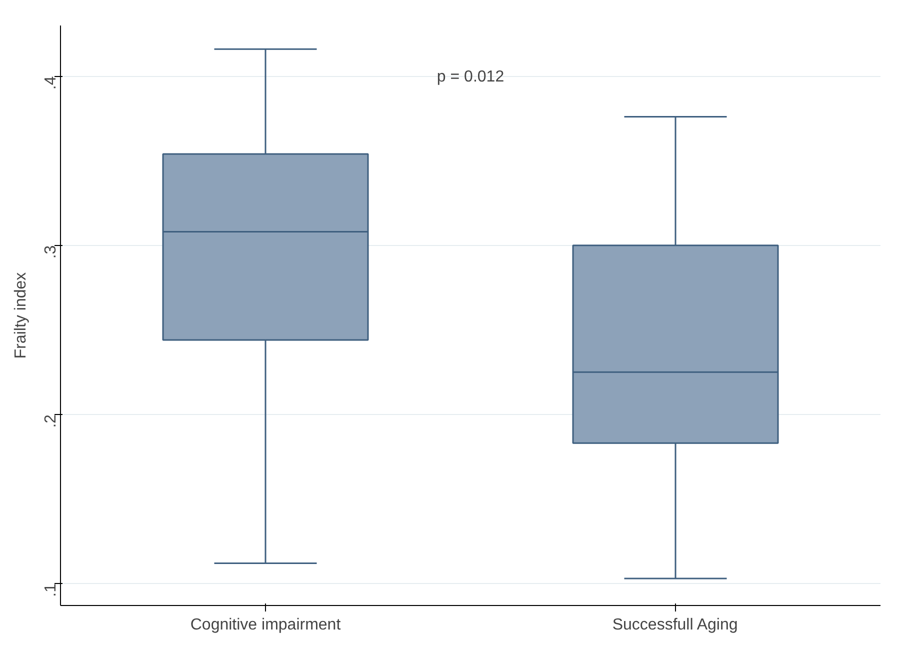  I want to click on annotation: p = 0.012, so click(470, 77).